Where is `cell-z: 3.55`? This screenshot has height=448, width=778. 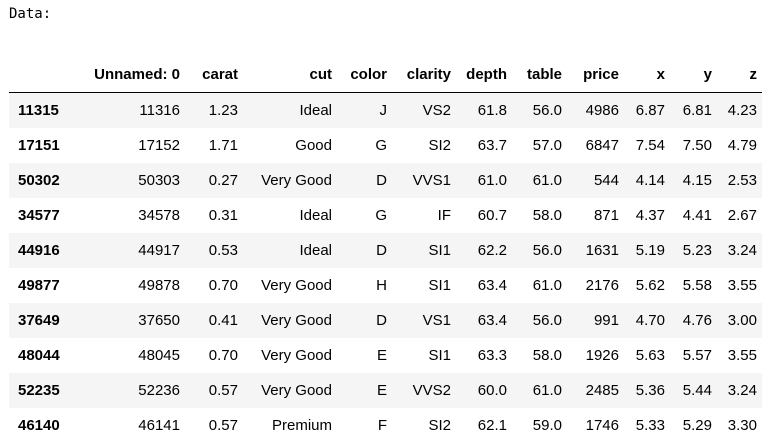 cell-z: 3.55 is located at coordinates (742, 285).